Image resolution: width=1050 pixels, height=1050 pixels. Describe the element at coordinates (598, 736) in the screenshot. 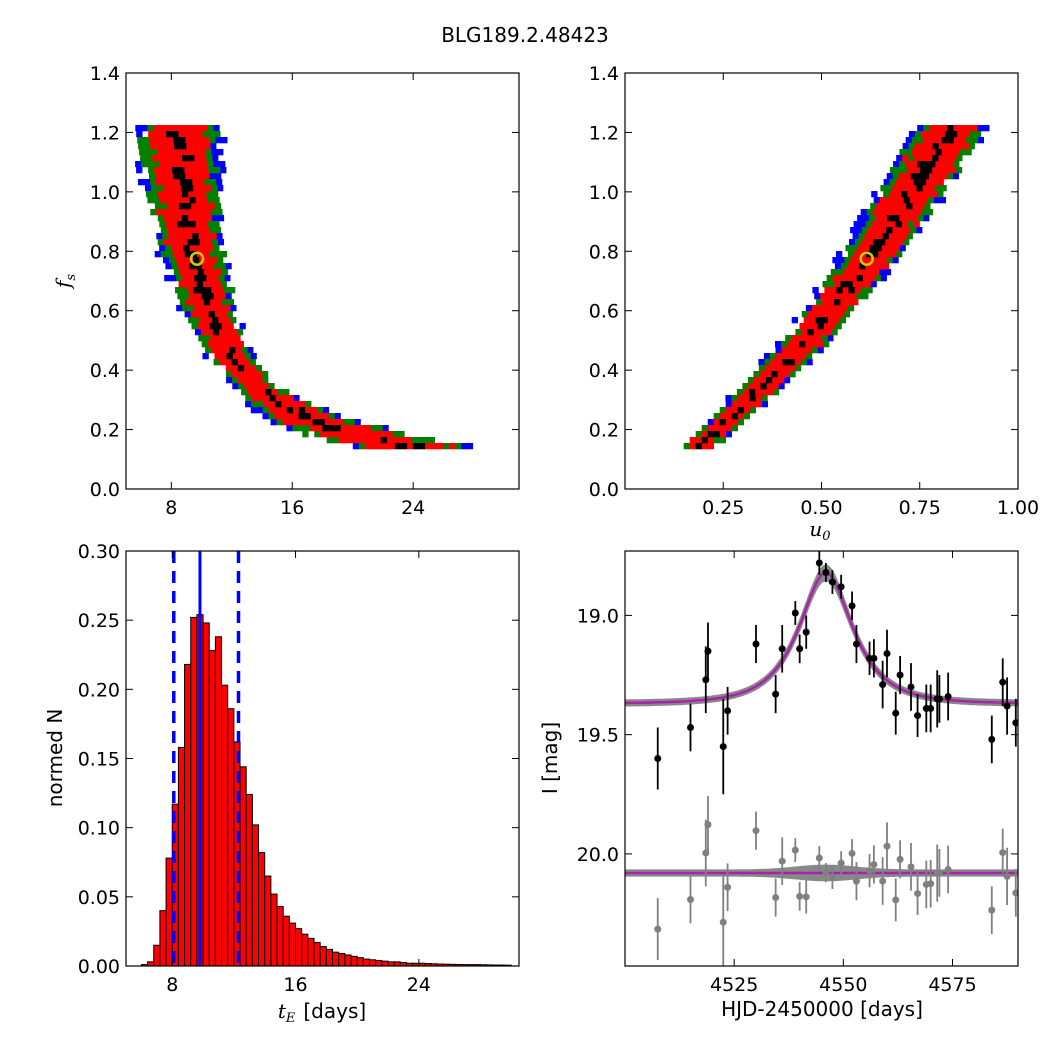

I see `y-tick-label: 19.5` at that location.